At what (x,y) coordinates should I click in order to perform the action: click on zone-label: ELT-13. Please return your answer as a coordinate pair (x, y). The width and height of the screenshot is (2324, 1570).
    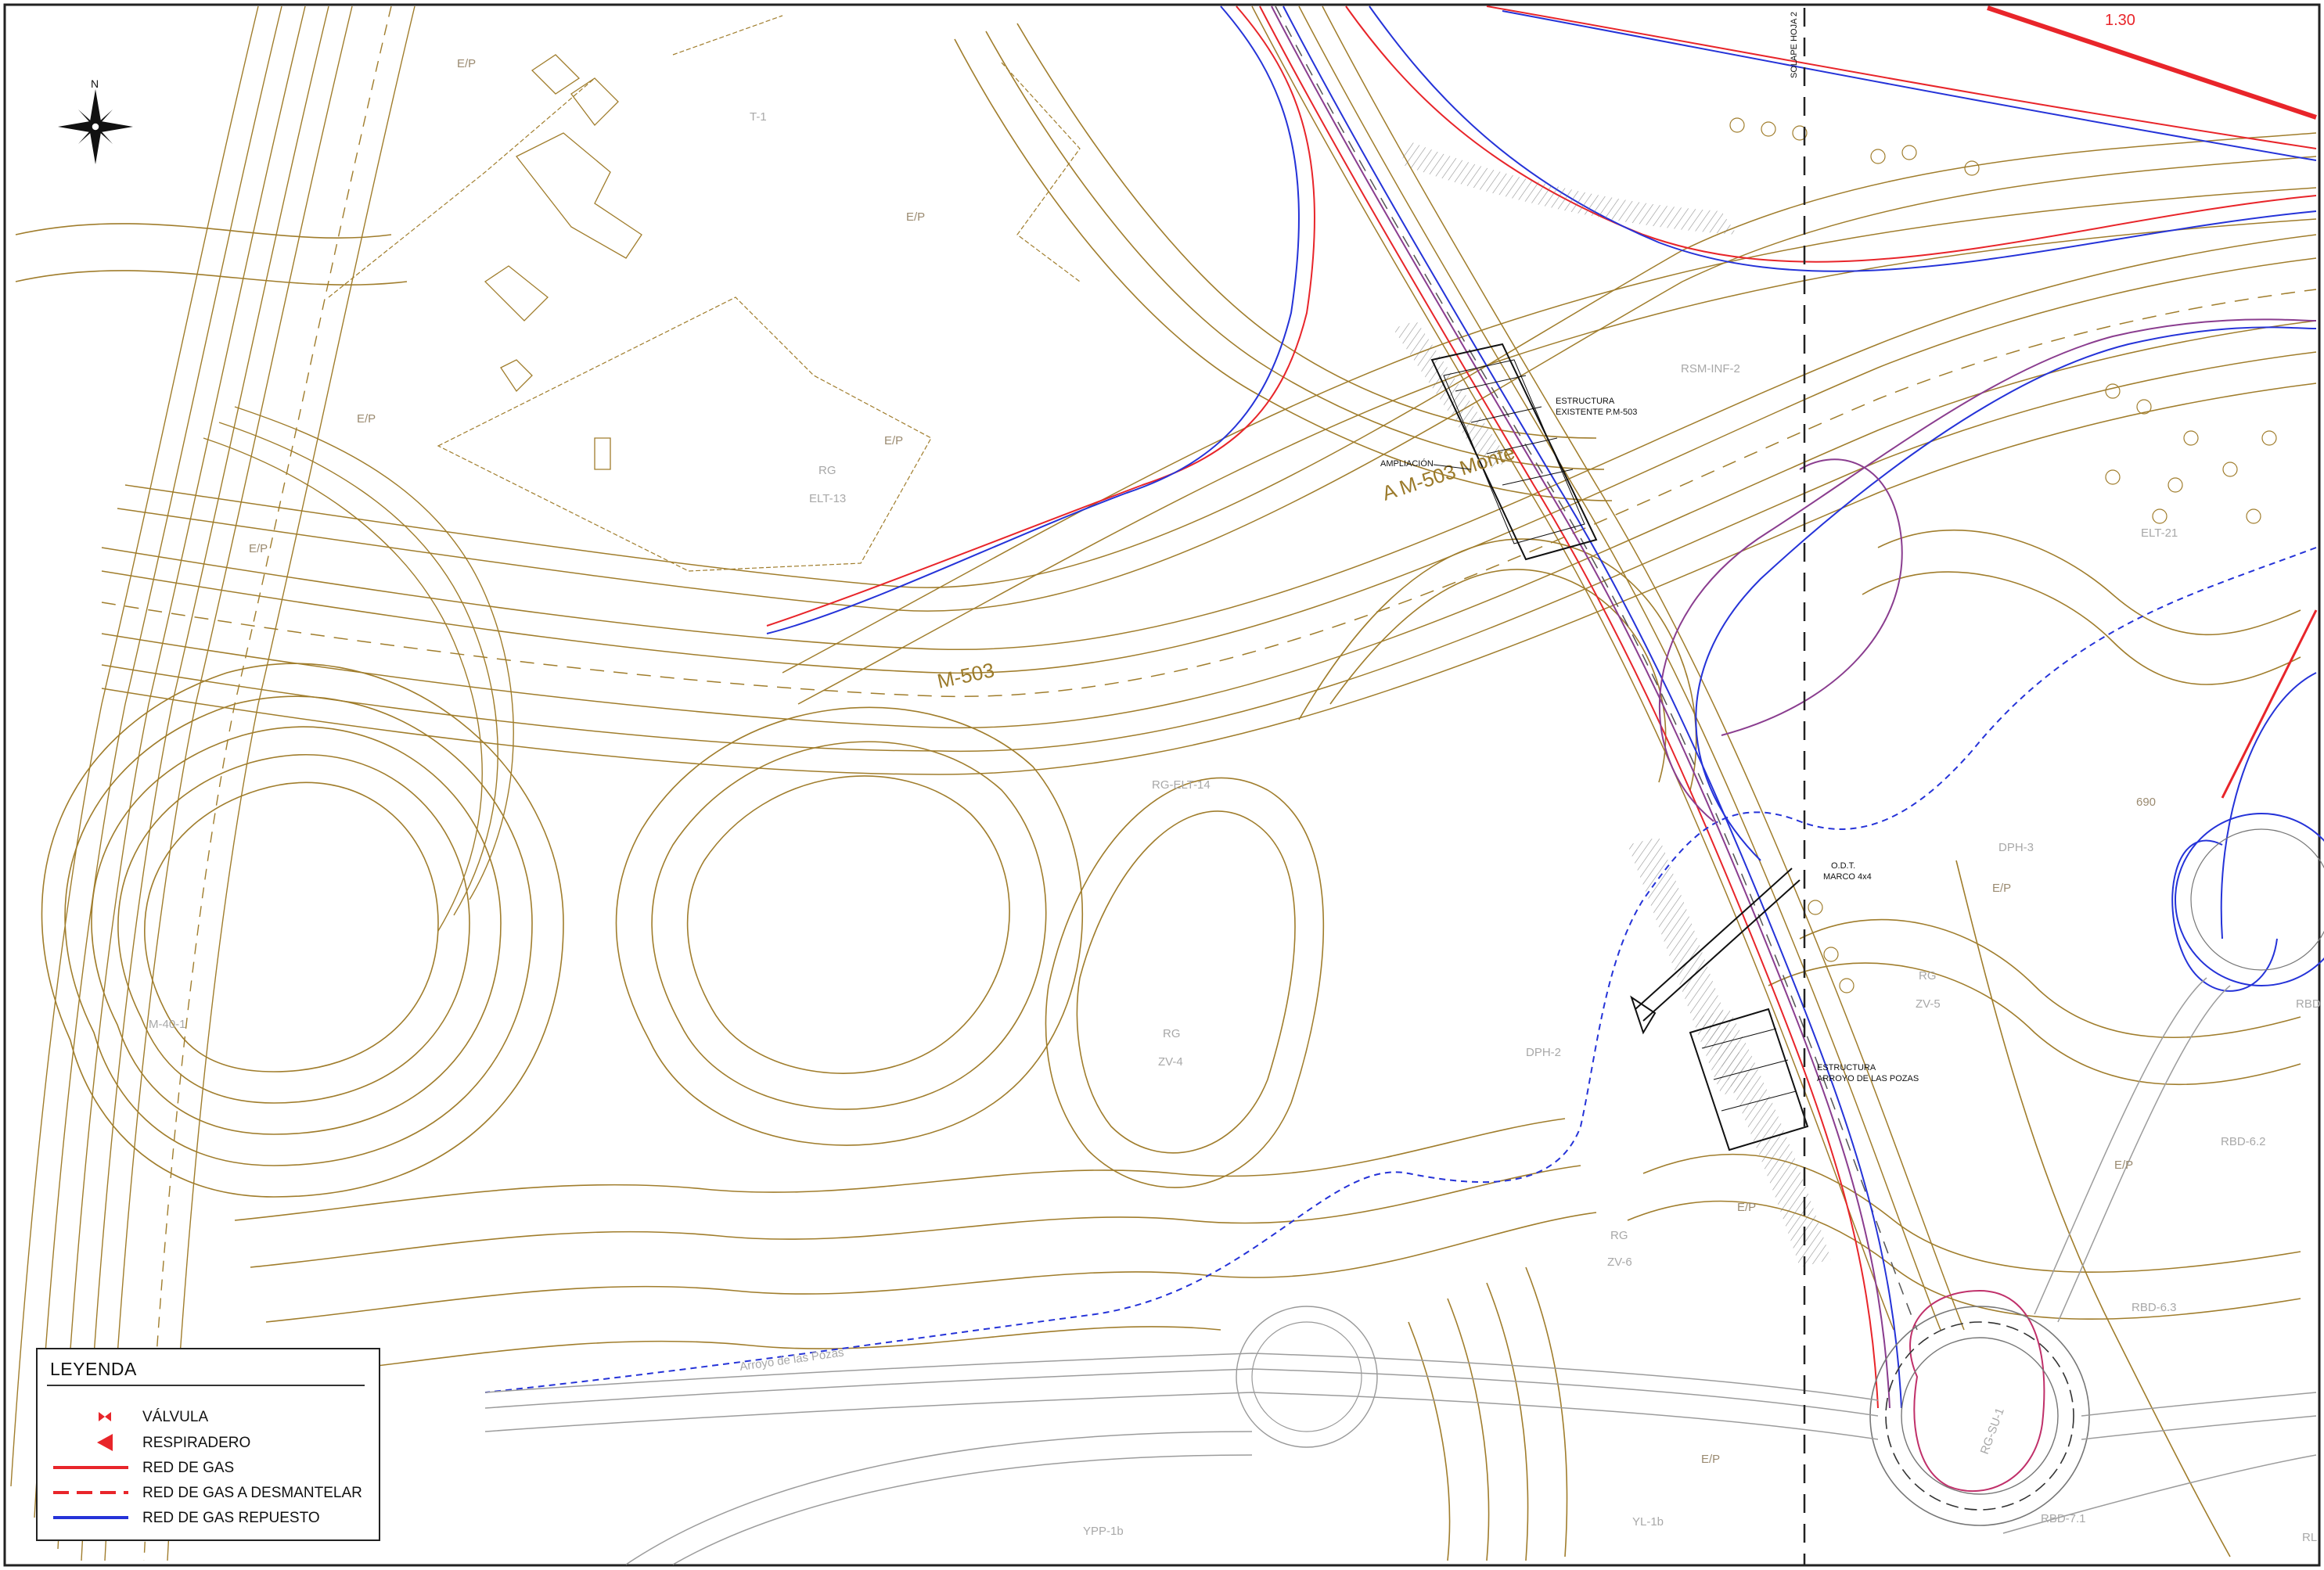
    Looking at the image, I should click on (827, 499).